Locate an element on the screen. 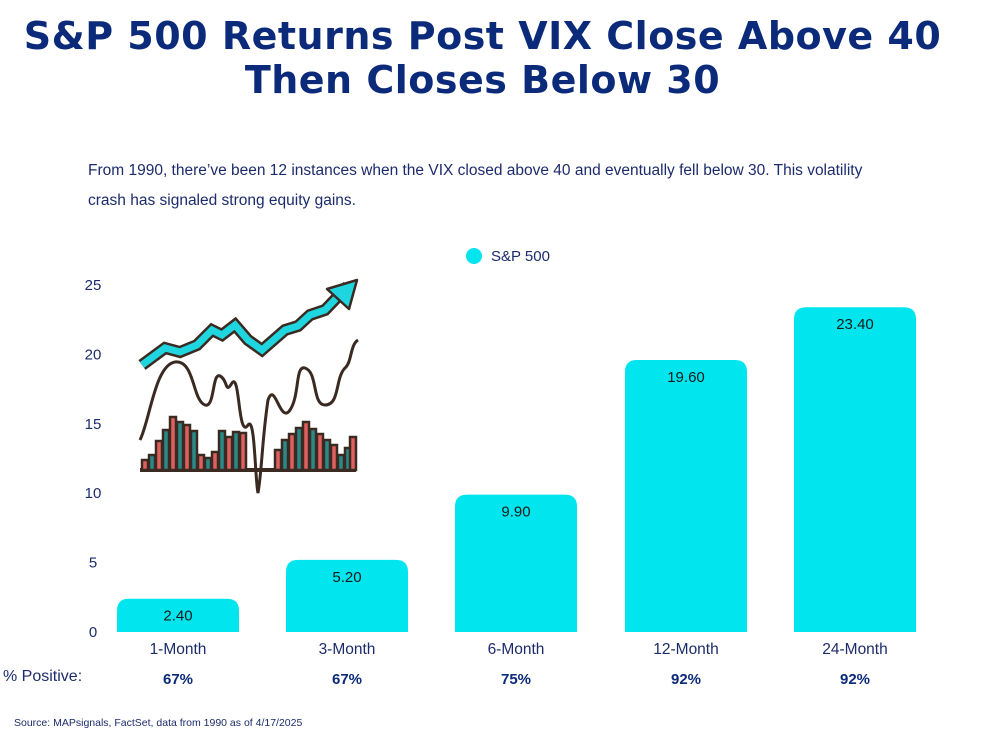 The width and height of the screenshot is (991, 743). bar-24-month is located at coordinates (855, 469).